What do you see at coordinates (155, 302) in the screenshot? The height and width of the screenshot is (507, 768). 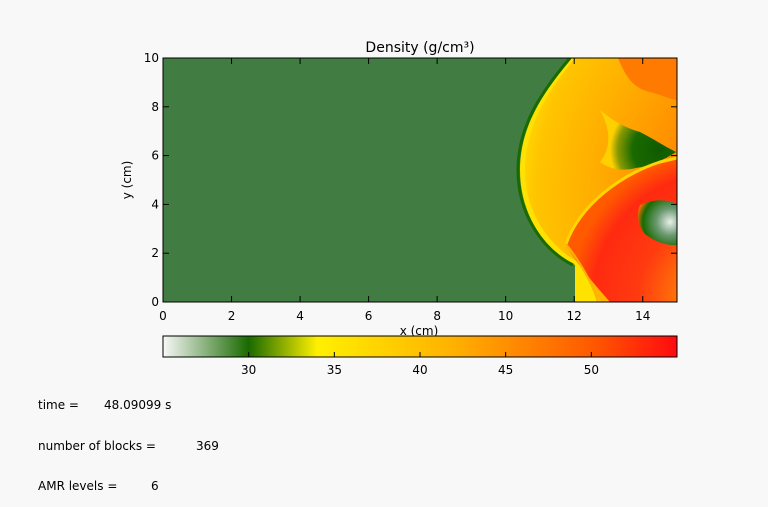 I see `y-tick-label: 0` at bounding box center [155, 302].